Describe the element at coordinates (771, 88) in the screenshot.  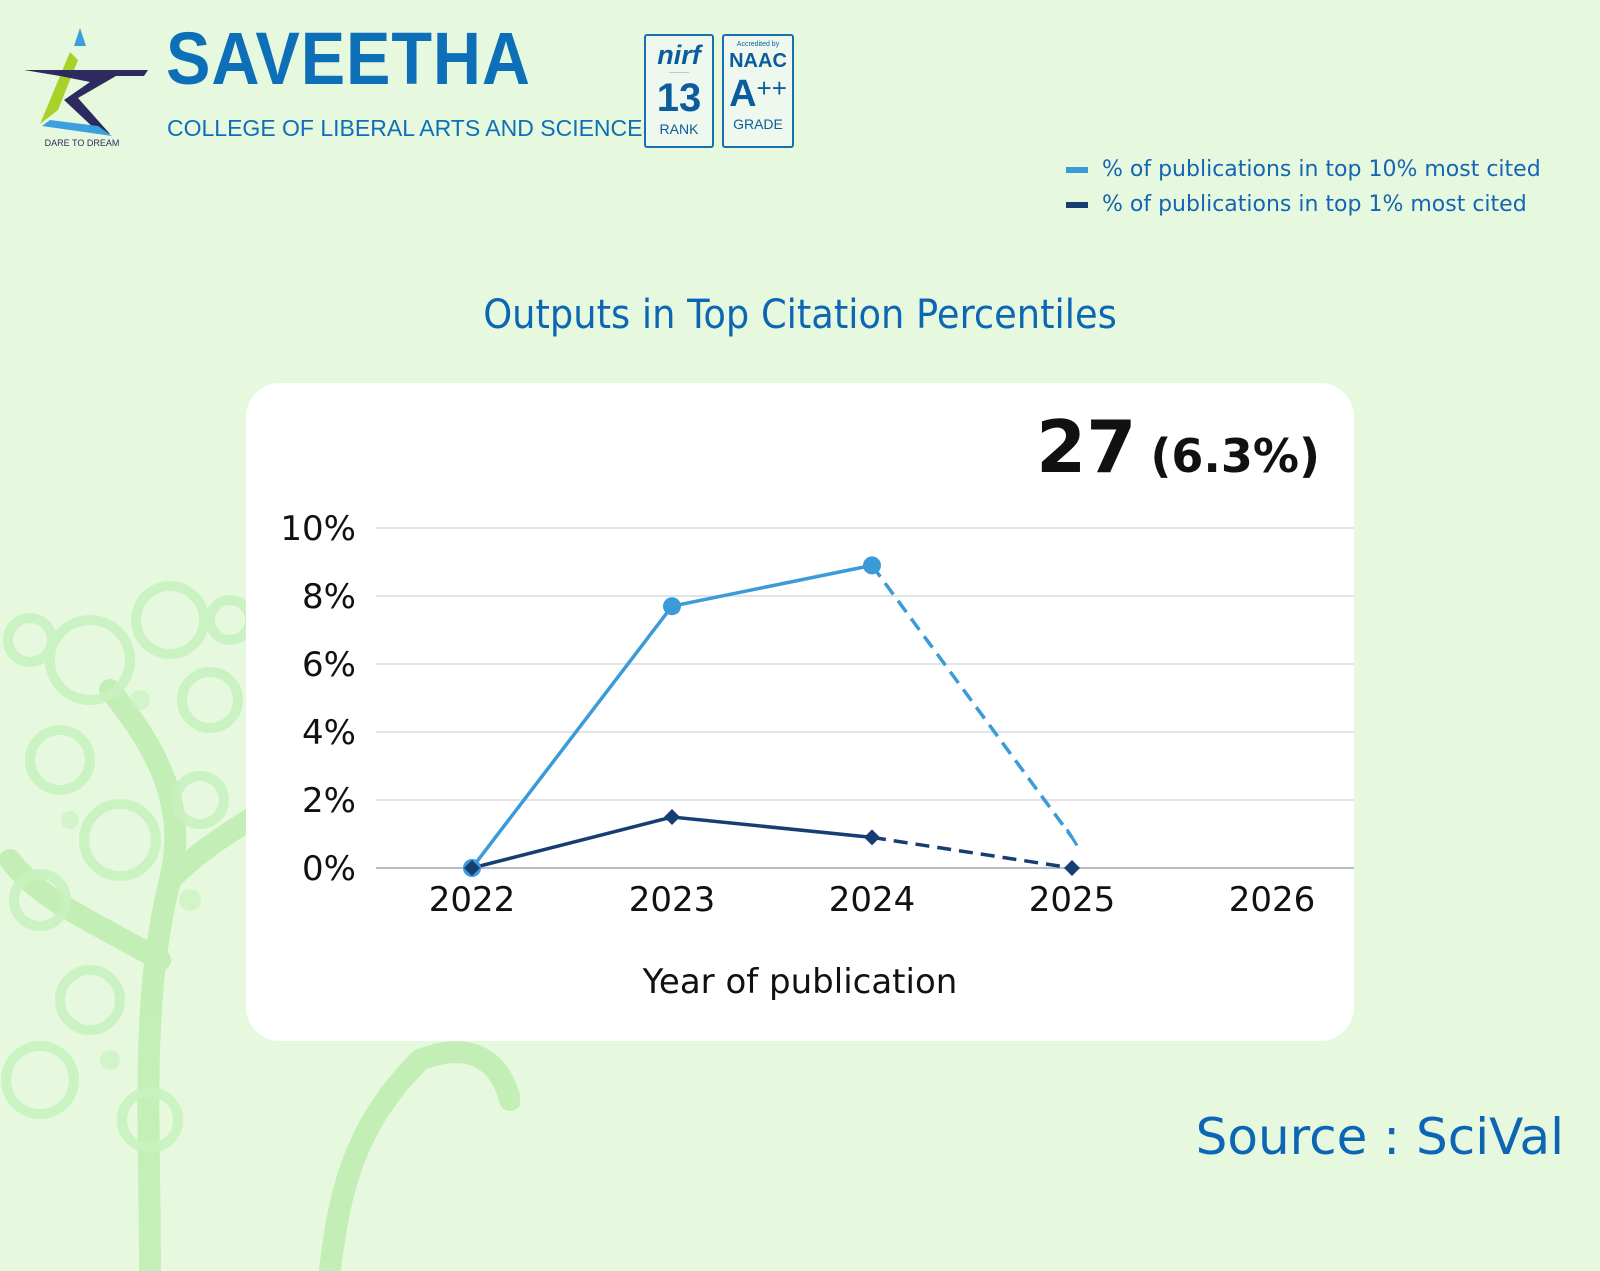
I see `naac-grade-plus: ++` at that location.